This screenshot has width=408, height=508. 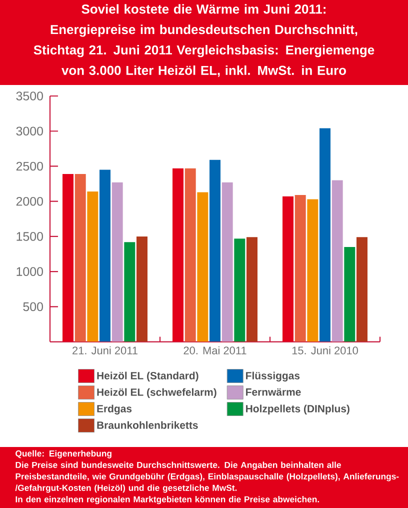 I want to click on y-tick-label: 2500, so click(x=29, y=166).